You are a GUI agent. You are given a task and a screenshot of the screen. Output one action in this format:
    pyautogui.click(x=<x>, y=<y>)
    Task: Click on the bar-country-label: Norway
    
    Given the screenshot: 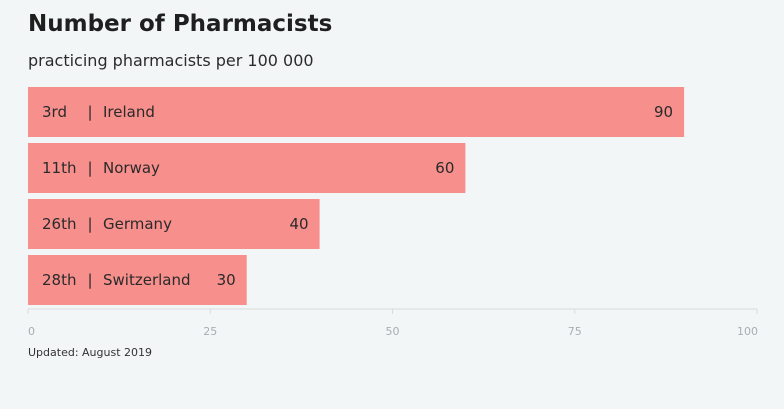 What is the action you would take?
    pyautogui.click(x=131, y=168)
    